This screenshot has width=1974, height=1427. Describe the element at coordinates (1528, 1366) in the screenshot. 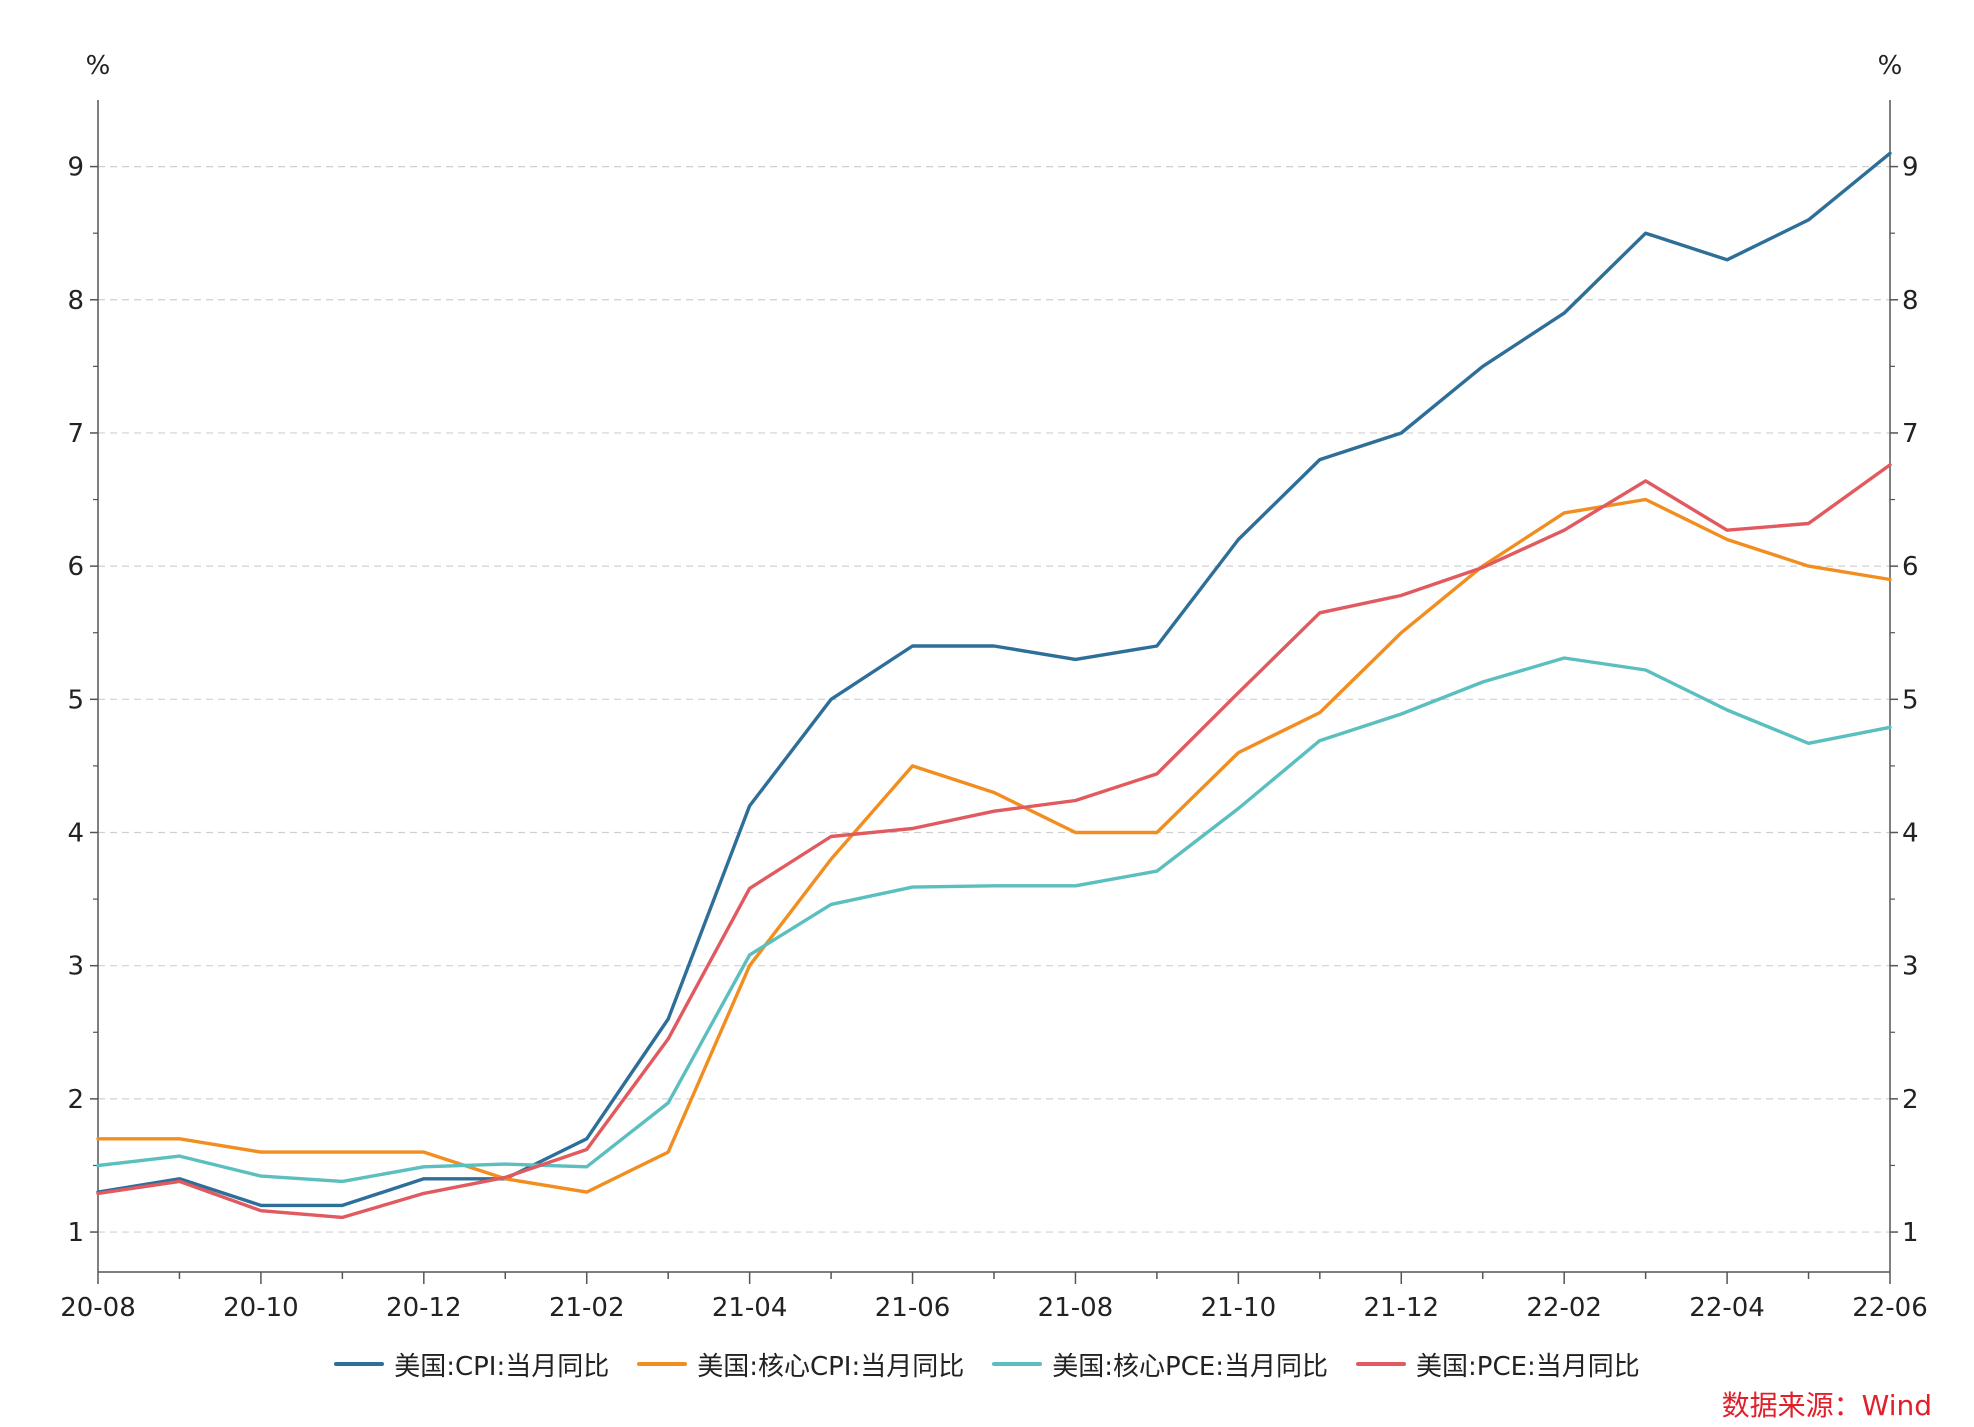

I see `legend-label: 美国:PCE:当月同比` at that location.